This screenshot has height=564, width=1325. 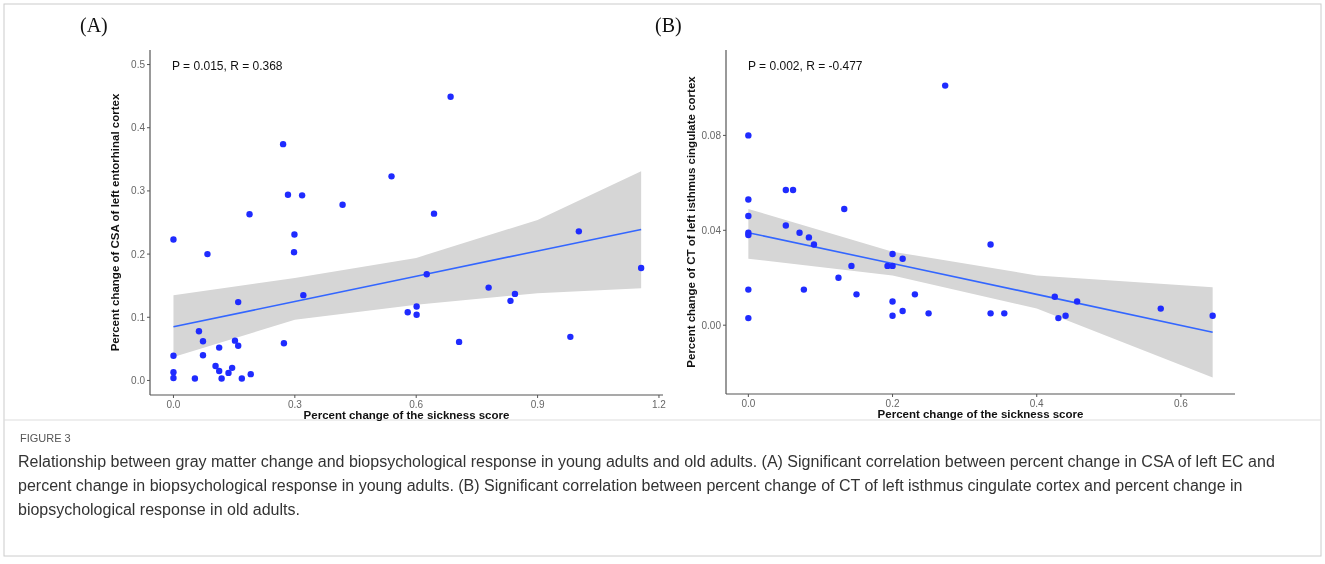 What do you see at coordinates (711, 230) in the screenshot?
I see `y-tick-label: 0.04` at bounding box center [711, 230].